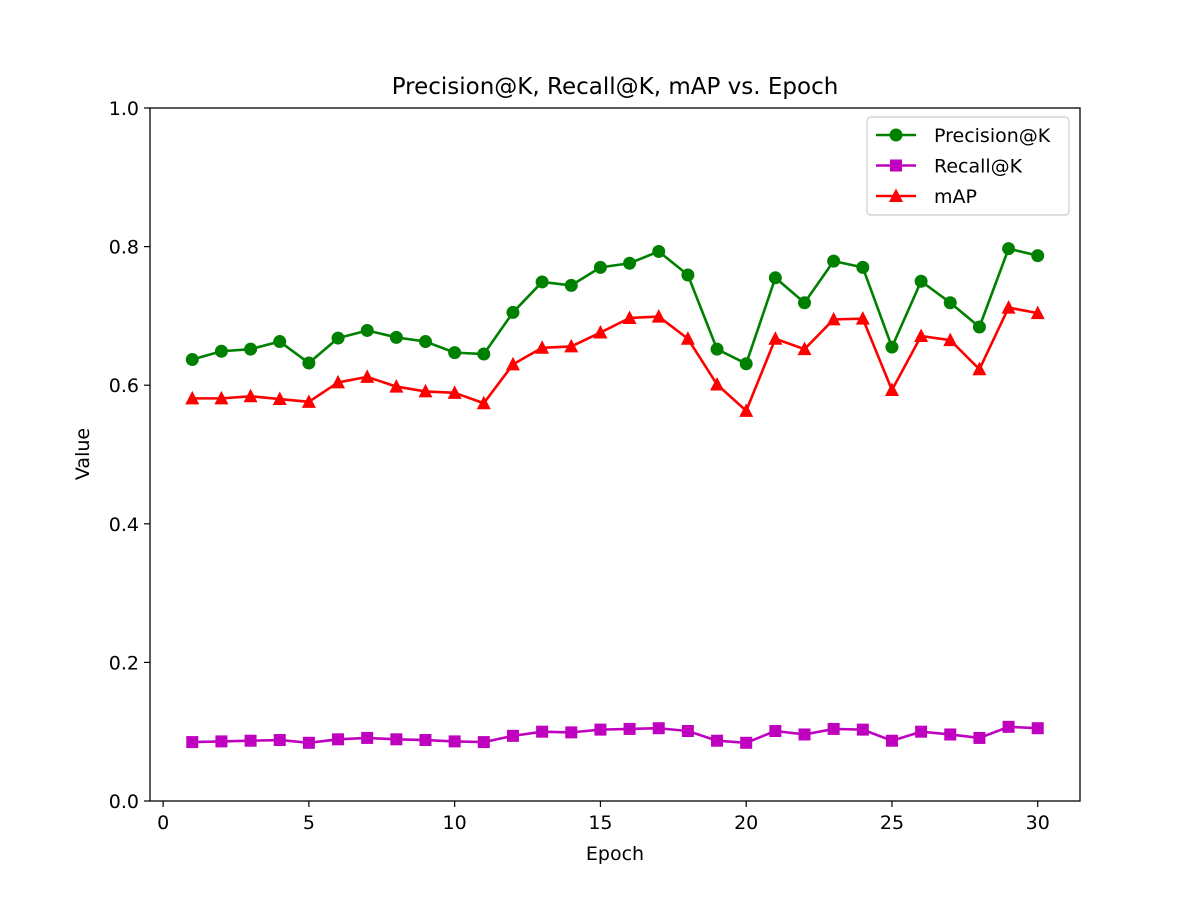 This screenshot has height=900, width=1200. Describe the element at coordinates (124, 248) in the screenshot. I see `y-tick-label: 0.8` at that location.